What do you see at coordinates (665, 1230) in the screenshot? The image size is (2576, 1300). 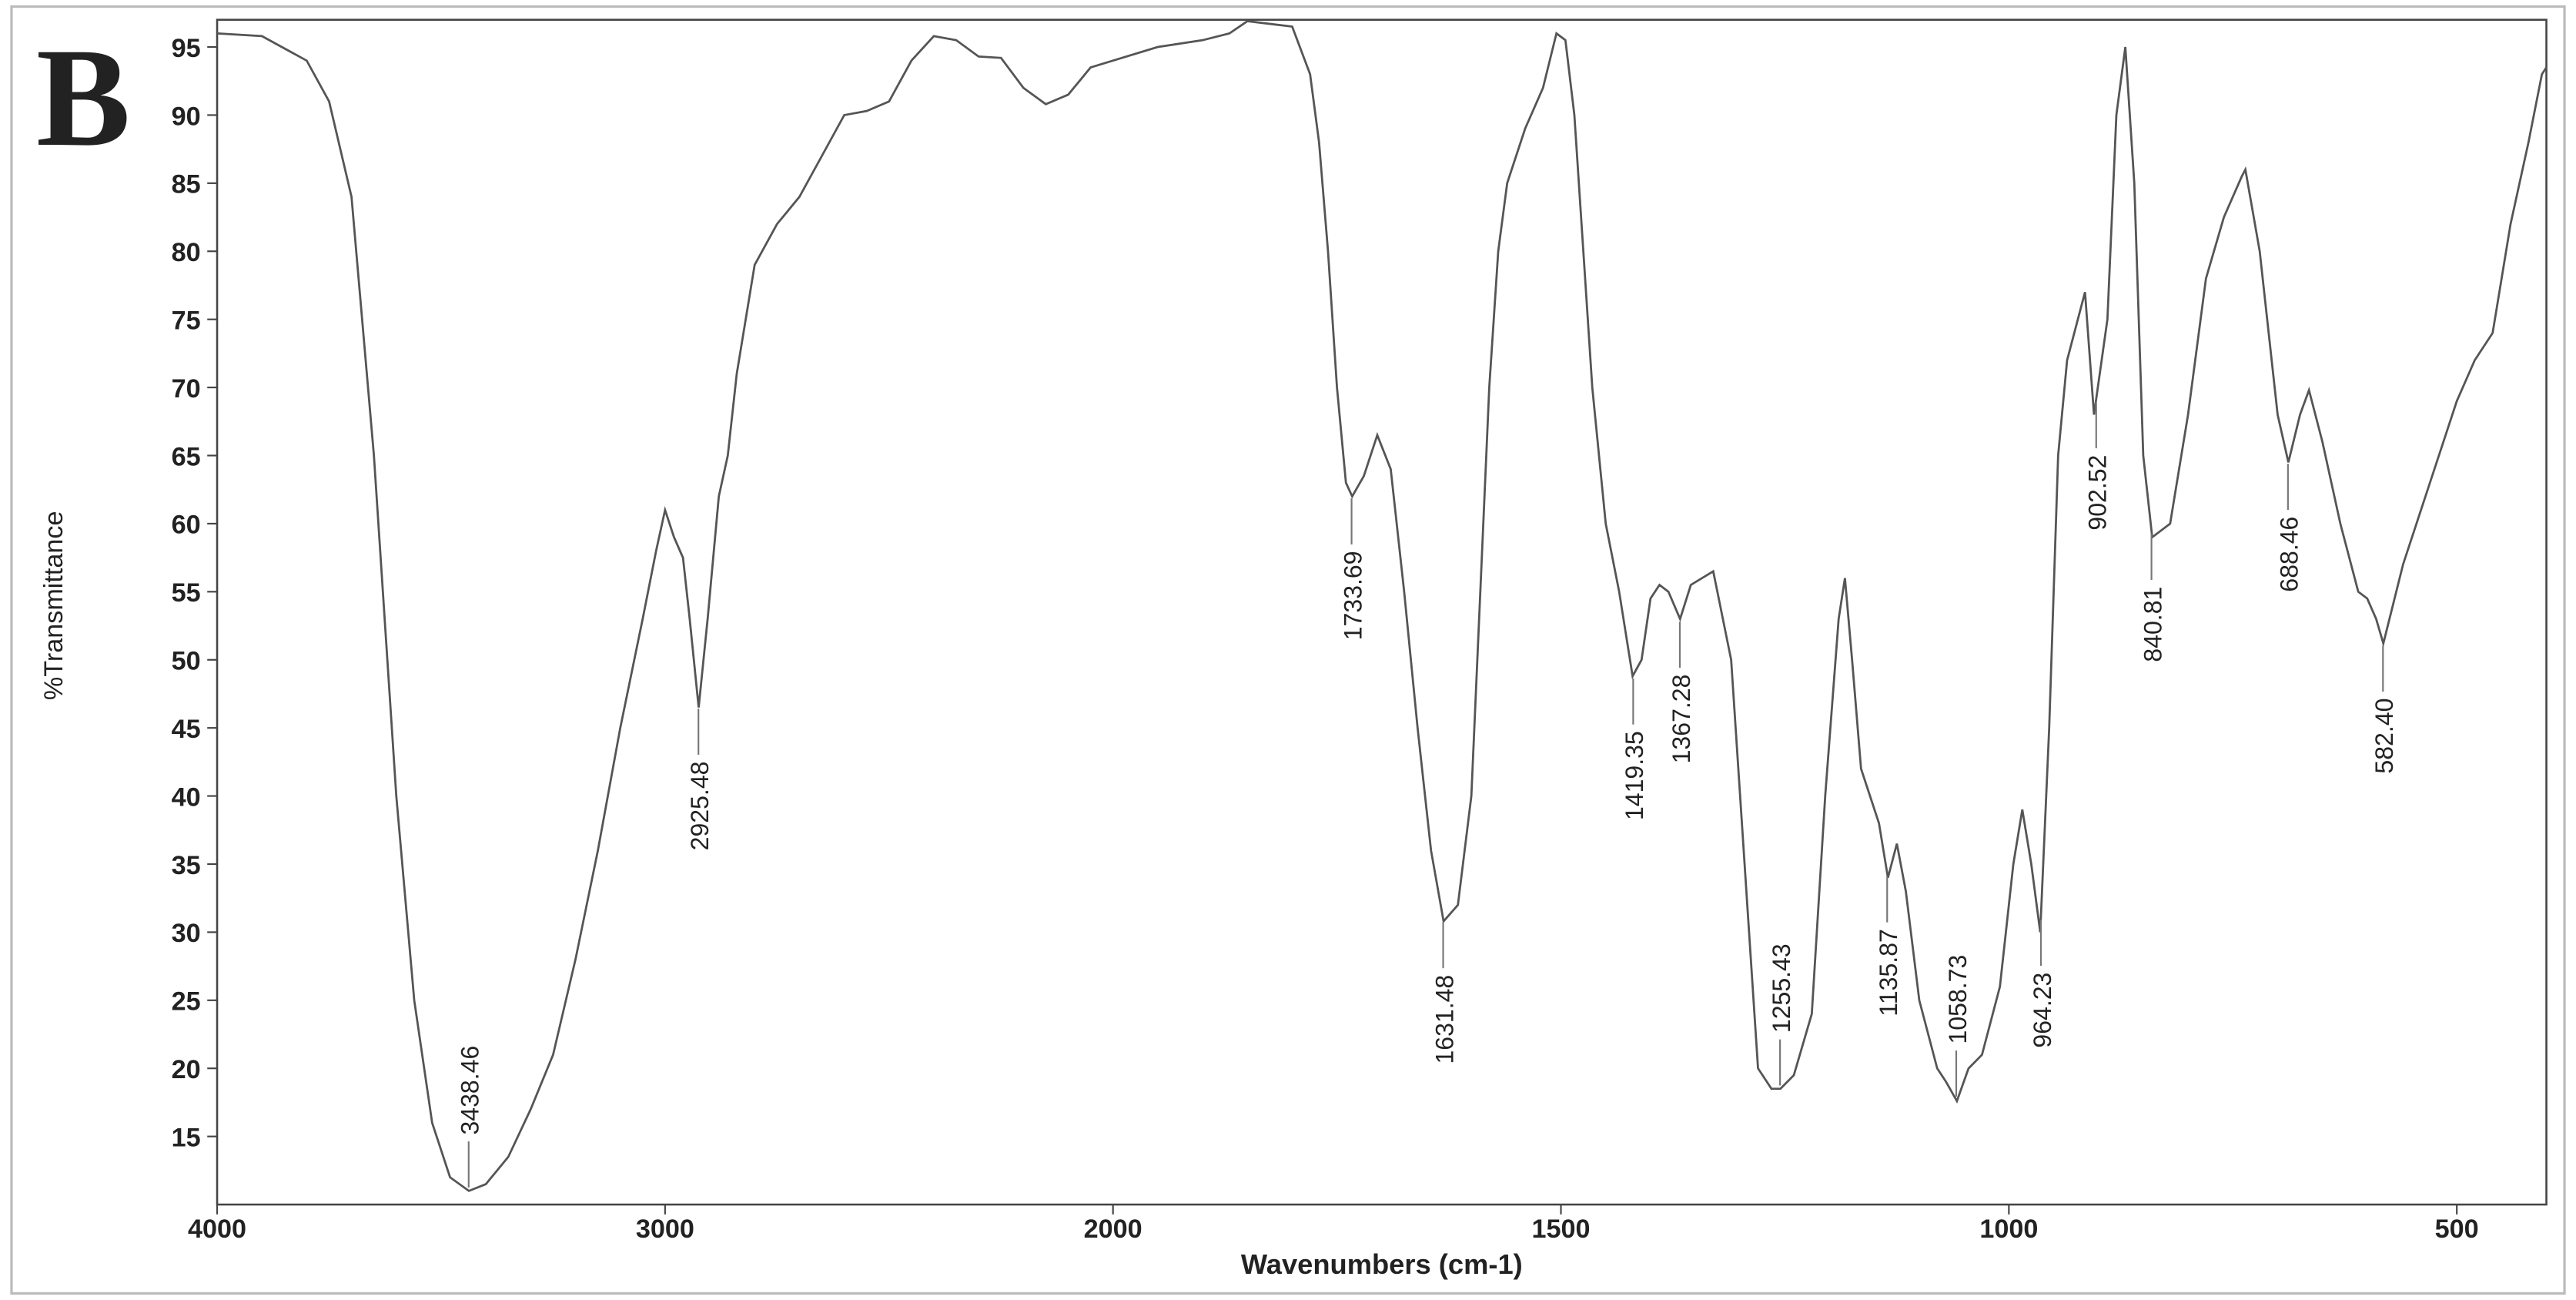 I see `x-tick-label: 3000` at bounding box center [665, 1230].